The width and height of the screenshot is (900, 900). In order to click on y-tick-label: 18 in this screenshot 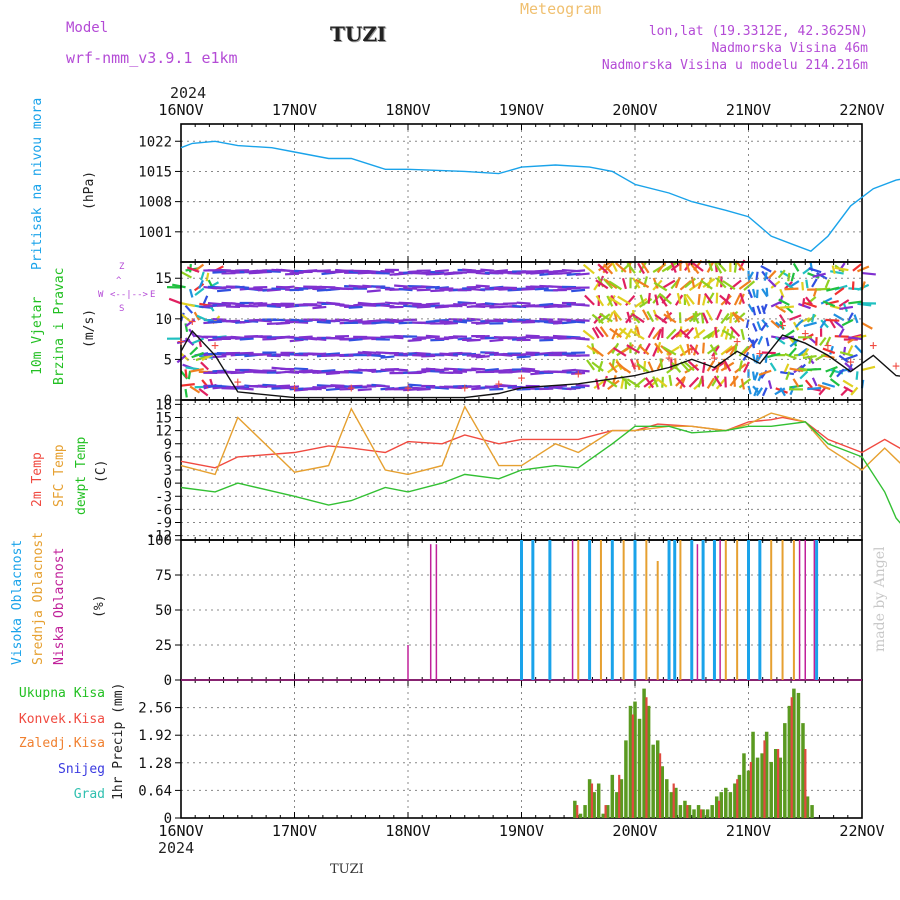, I will do `click(163, 405)`.